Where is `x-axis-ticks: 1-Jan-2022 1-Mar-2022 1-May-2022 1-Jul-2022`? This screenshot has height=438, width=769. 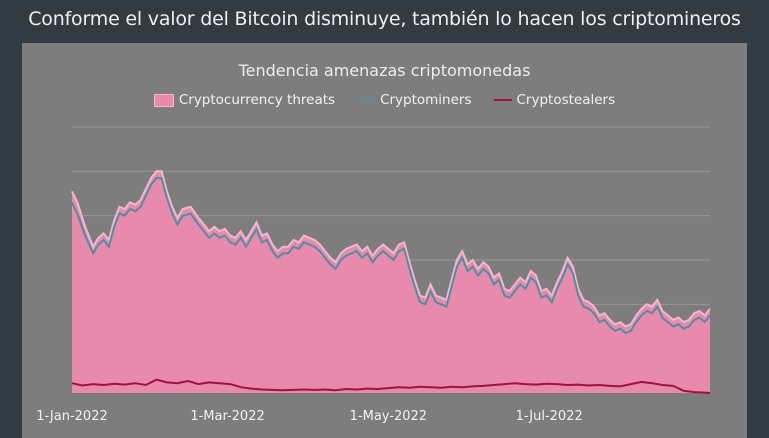 x-axis-ticks: 1-Jan-2022 1-Mar-2022 1-May-2022 1-Jul-2022 is located at coordinates (309, 416).